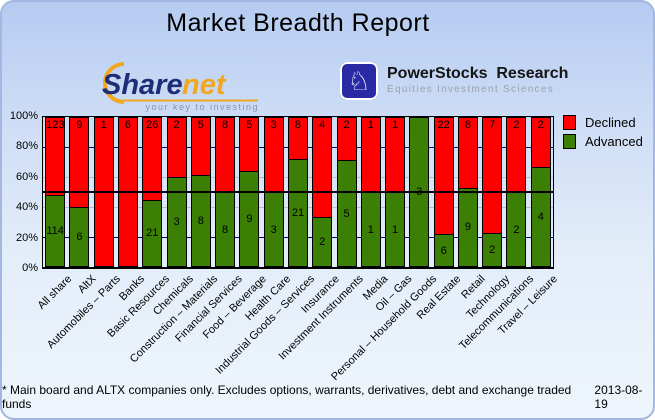 The image size is (655, 420). Describe the element at coordinates (321, 318) in the screenshot. I see `x-axis-label: Investment Instruments` at that location.